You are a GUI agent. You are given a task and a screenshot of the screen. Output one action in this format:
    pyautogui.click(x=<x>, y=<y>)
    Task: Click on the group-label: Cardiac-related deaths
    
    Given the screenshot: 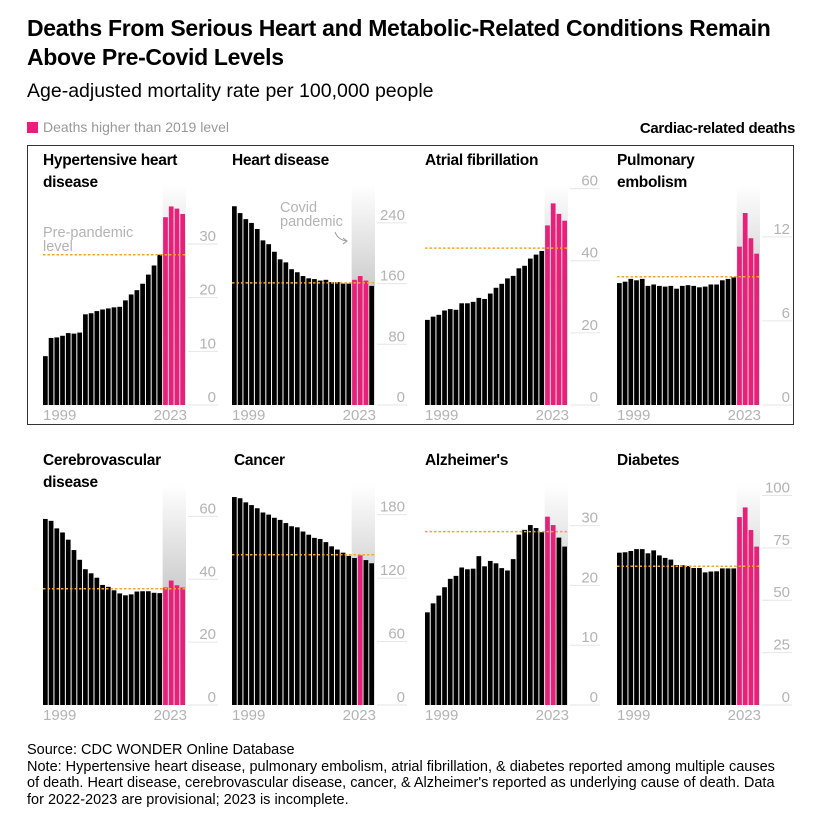 What is the action you would take?
    pyautogui.click(x=717, y=128)
    